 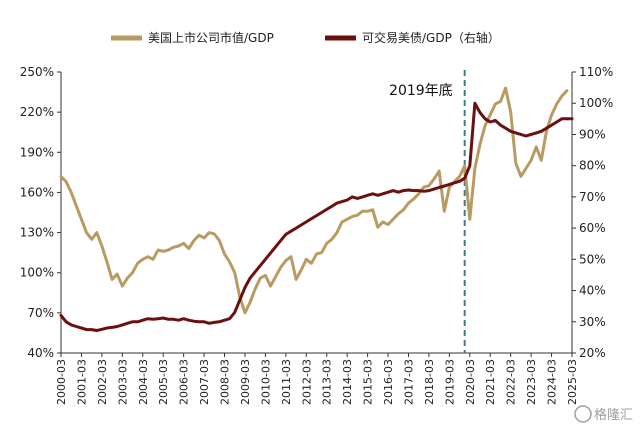 What do you see at coordinates (429, 382) in the screenshot?
I see `x-tick-label: 2018-03` at bounding box center [429, 382].